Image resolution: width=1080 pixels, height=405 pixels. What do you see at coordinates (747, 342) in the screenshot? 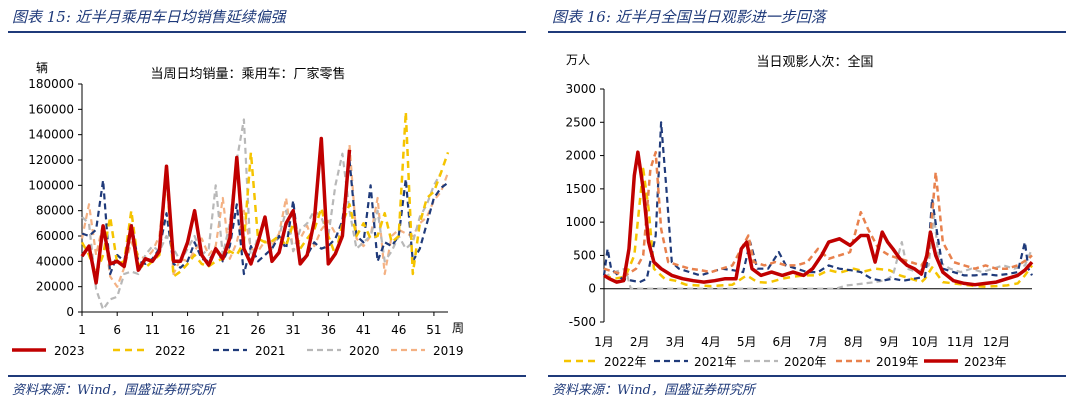
I see `right-x-tick-label: 5月` at bounding box center [747, 342].